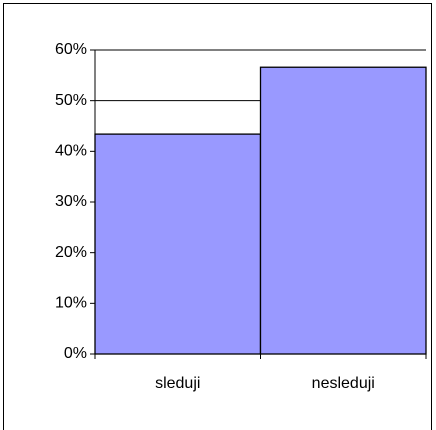  Describe the element at coordinates (177, 383) in the screenshot. I see `x-tick-label: sleduji` at that location.